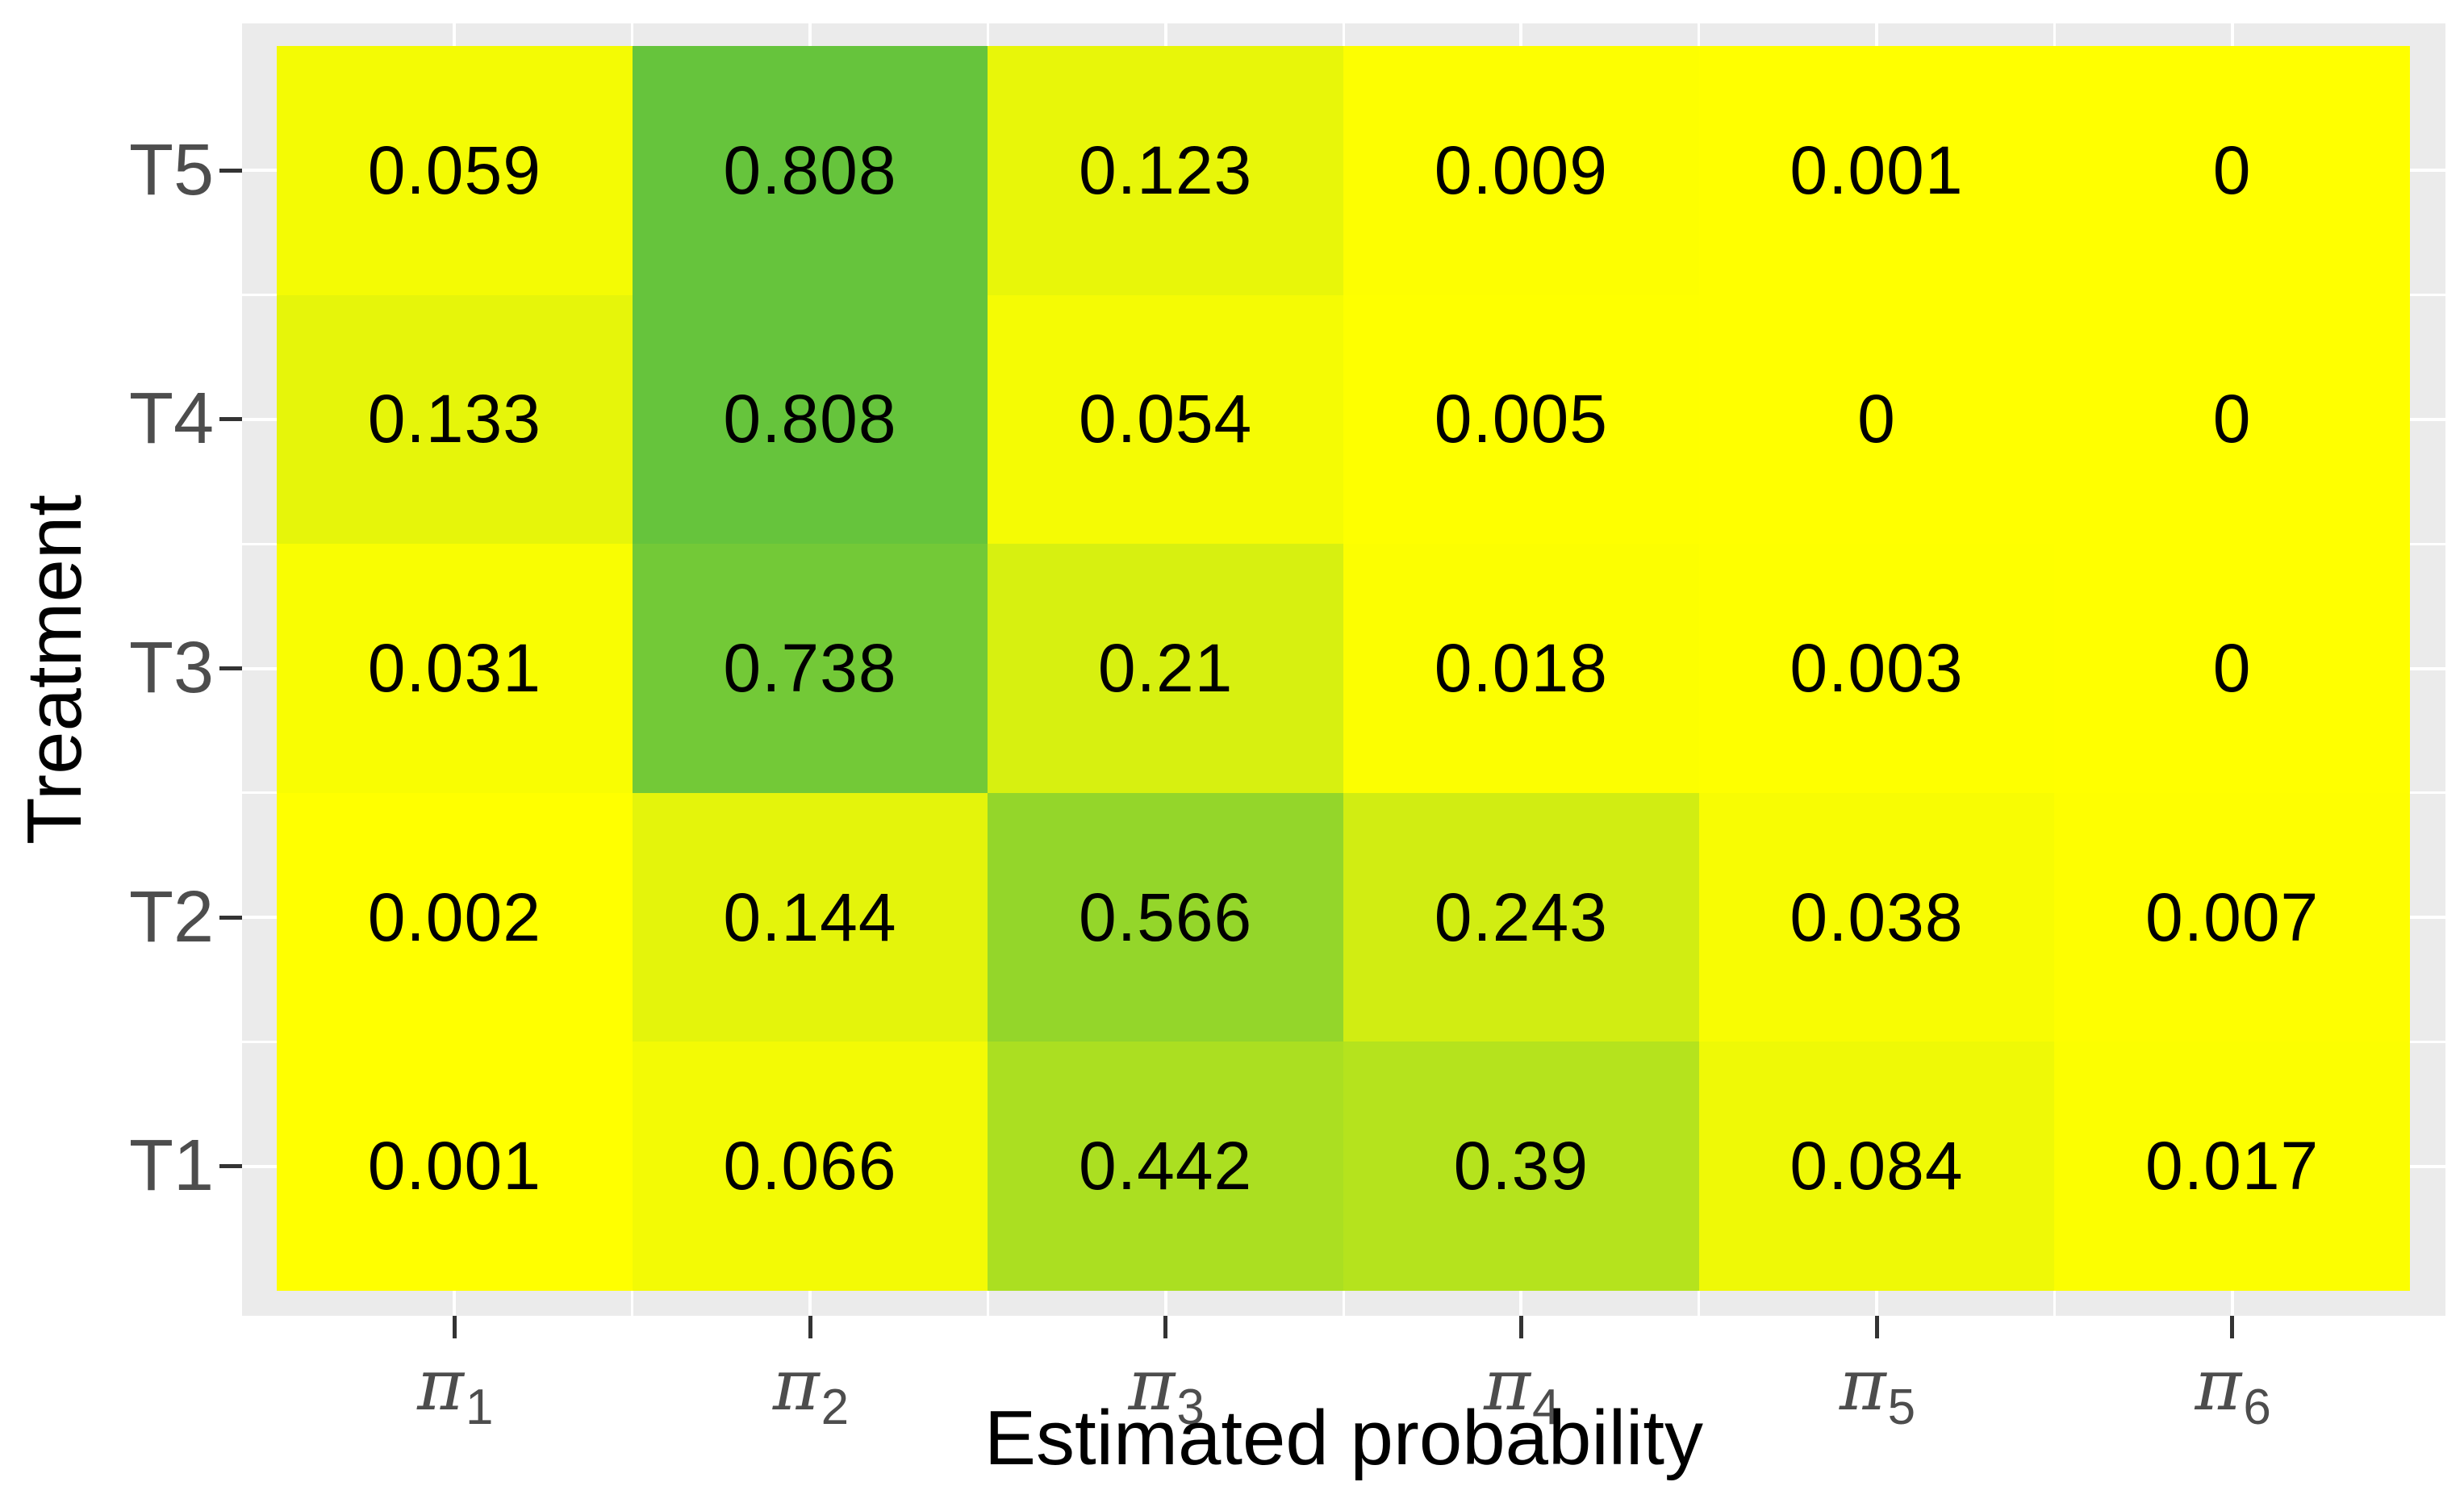 The image size is (2464, 1507). What do you see at coordinates (1165, 419) in the screenshot?
I see `heatmap-cell: 0.054` at bounding box center [1165, 419].